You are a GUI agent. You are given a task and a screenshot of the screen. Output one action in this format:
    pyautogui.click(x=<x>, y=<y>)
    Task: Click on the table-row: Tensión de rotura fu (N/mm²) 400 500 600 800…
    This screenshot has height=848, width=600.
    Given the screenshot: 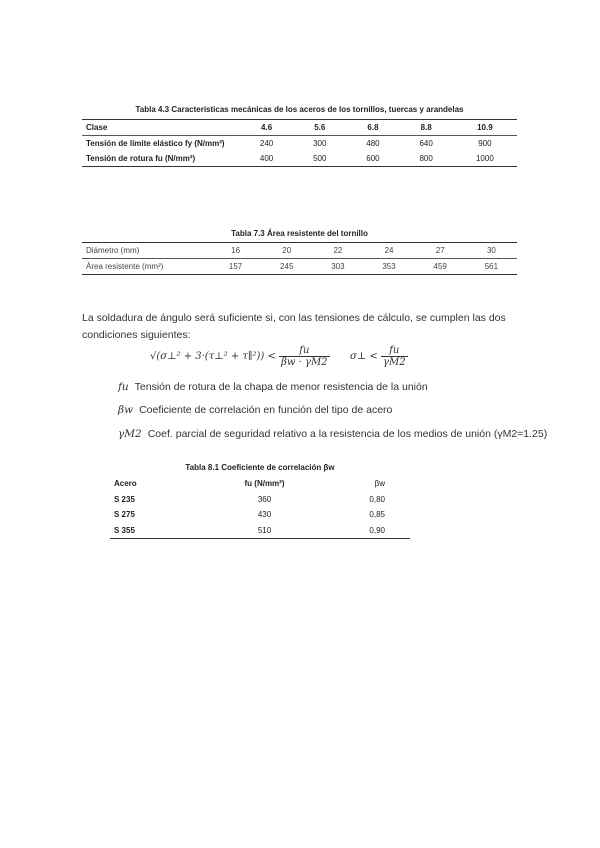 What is the action you would take?
    pyautogui.click(x=299, y=159)
    